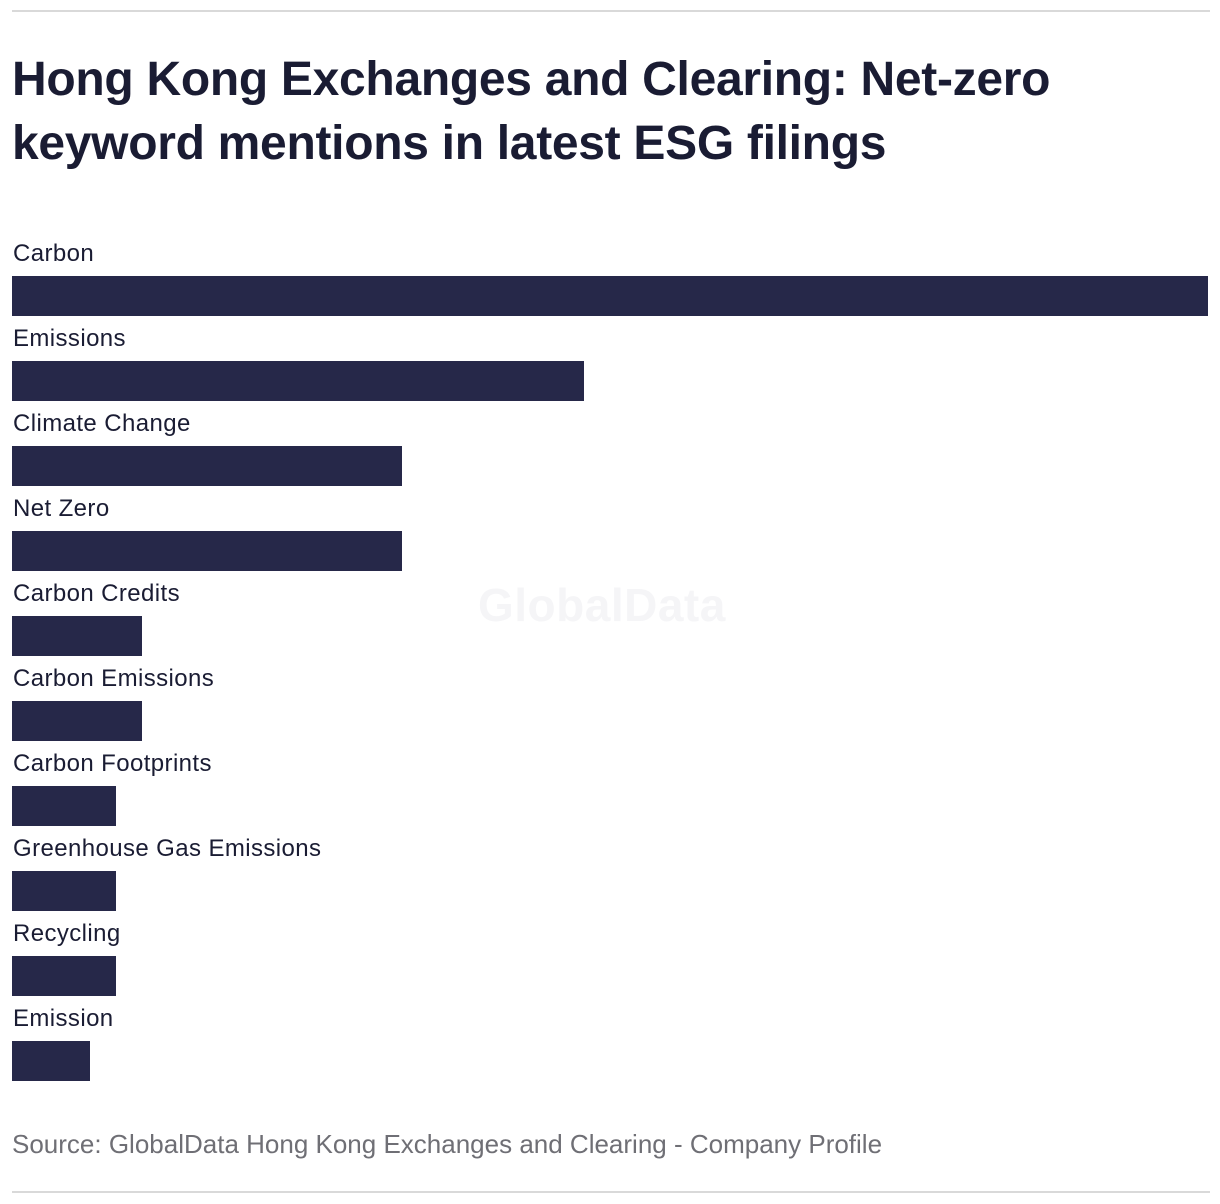 This screenshot has width=1220, height=1204. Describe the element at coordinates (114, 678) in the screenshot. I see `bar-label: Carbon Emissions` at that location.